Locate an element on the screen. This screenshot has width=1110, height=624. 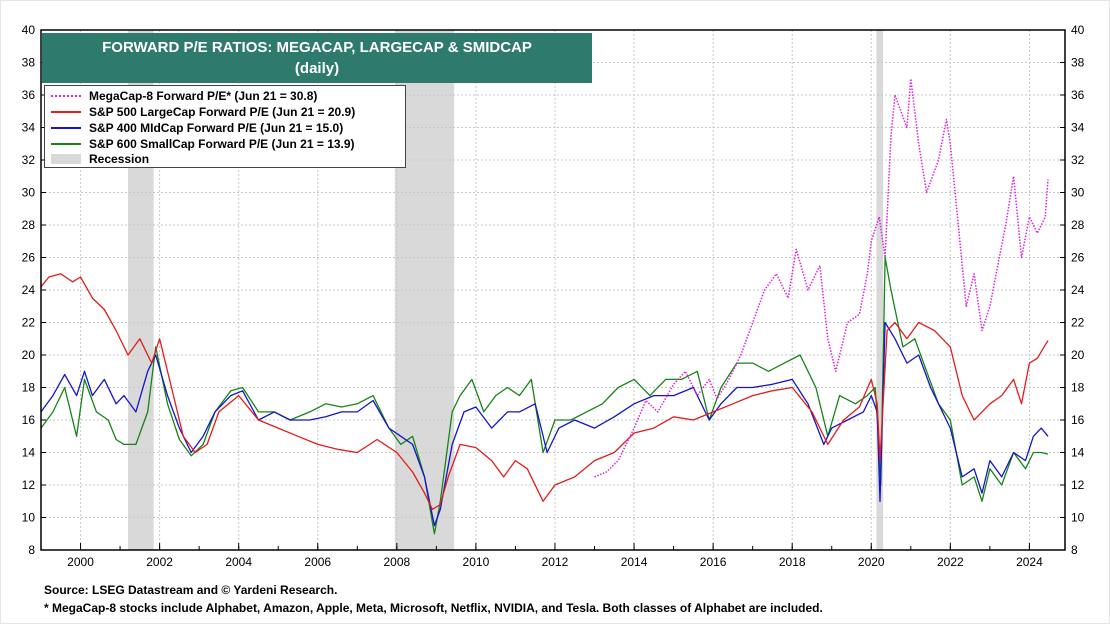
y-tick-label-right: 24 is located at coordinates (1078, 290).